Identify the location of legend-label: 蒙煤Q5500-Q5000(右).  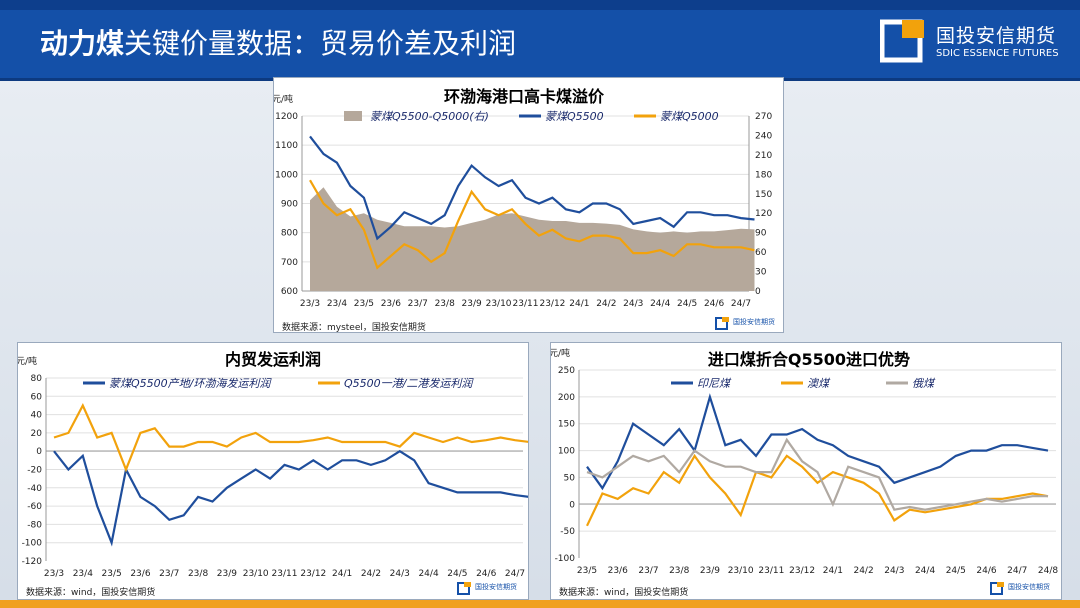
(429, 116).